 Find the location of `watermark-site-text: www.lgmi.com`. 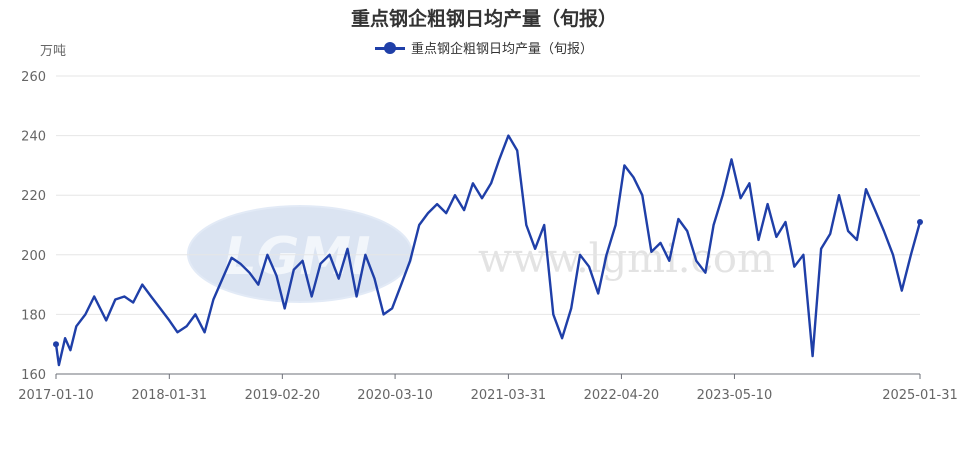

watermark-site-text: www.lgmi.com is located at coordinates (626, 259).